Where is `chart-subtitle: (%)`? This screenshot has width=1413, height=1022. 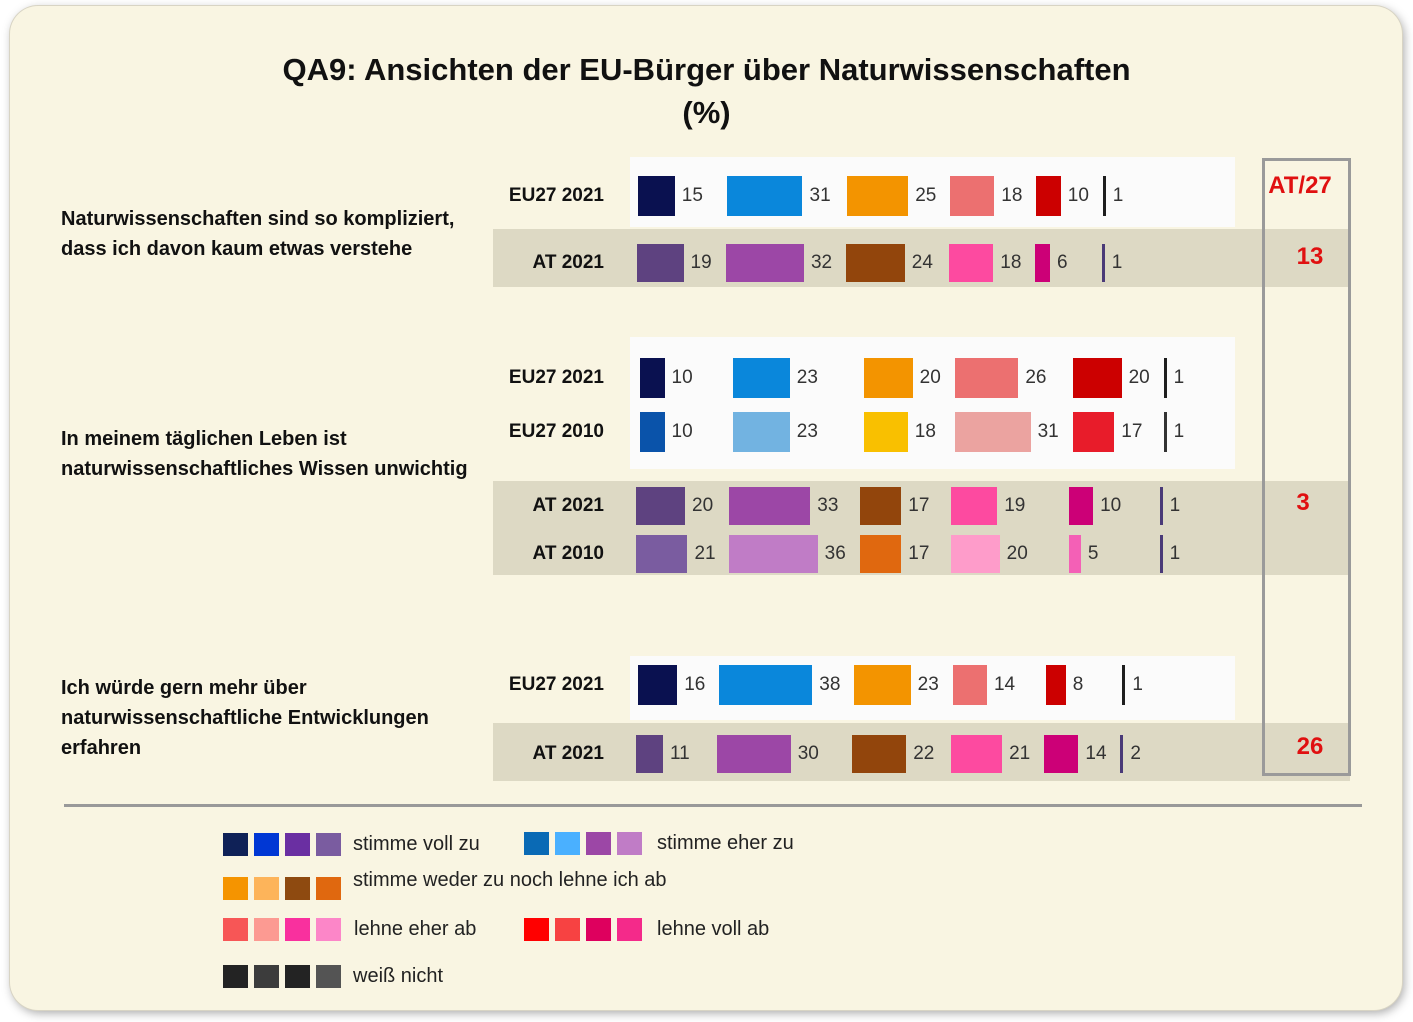 chart-subtitle: (%) is located at coordinates (706, 112).